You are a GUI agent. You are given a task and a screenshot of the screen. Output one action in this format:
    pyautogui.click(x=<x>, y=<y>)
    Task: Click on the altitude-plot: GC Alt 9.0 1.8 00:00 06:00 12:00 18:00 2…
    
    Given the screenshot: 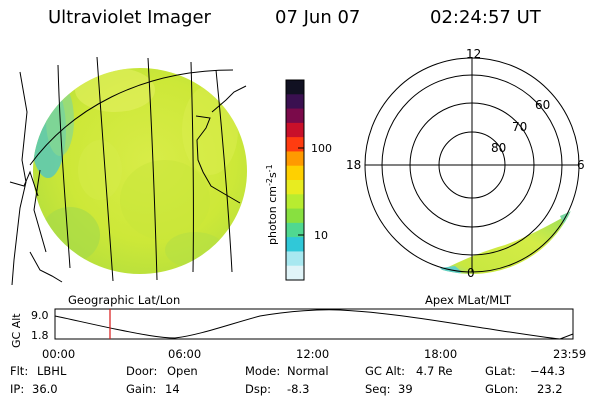 What is the action you would take?
    pyautogui.click(x=298, y=334)
    